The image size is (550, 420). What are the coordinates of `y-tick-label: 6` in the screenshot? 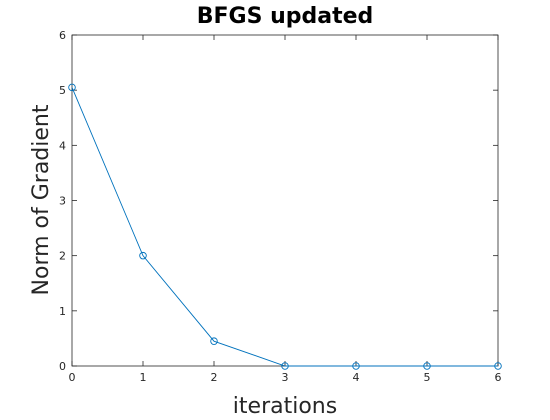 It's located at (62, 35).